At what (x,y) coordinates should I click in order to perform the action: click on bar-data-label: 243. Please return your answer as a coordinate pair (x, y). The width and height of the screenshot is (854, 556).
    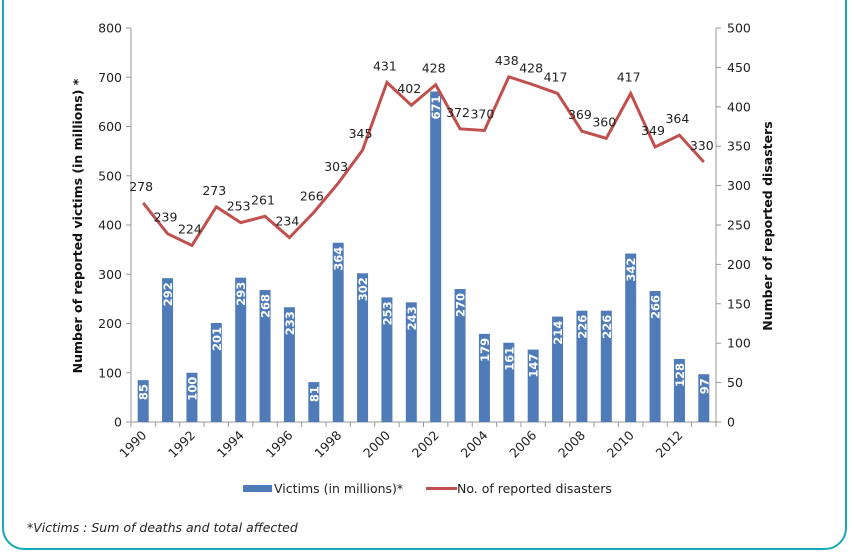
    Looking at the image, I should click on (412, 318).